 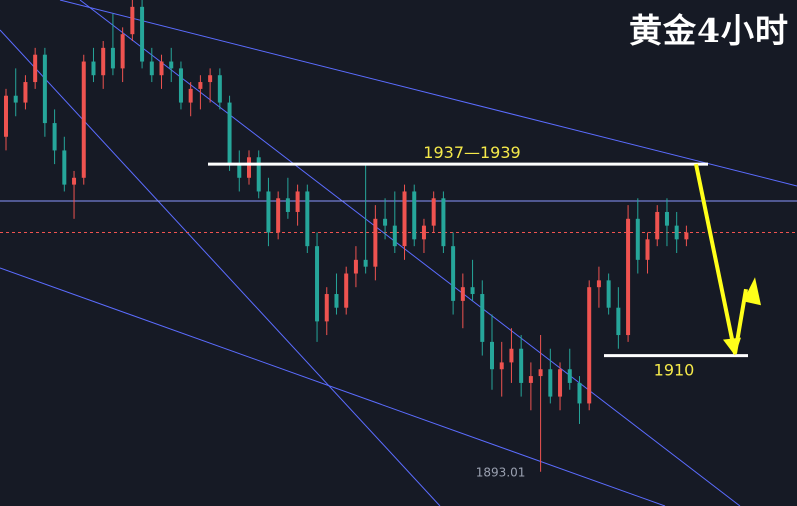 What do you see at coordinates (674, 370) in the screenshot?
I see `support-label: 1910` at bounding box center [674, 370].